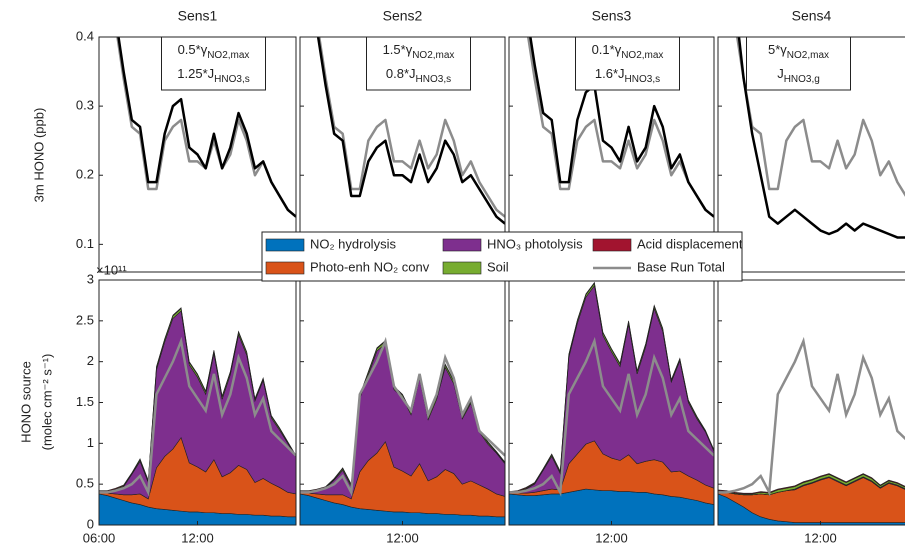 The height and width of the screenshot is (549, 905). What do you see at coordinates (111, 269) in the screenshot?
I see `y-scale-label: ×10¹¹` at bounding box center [111, 269].